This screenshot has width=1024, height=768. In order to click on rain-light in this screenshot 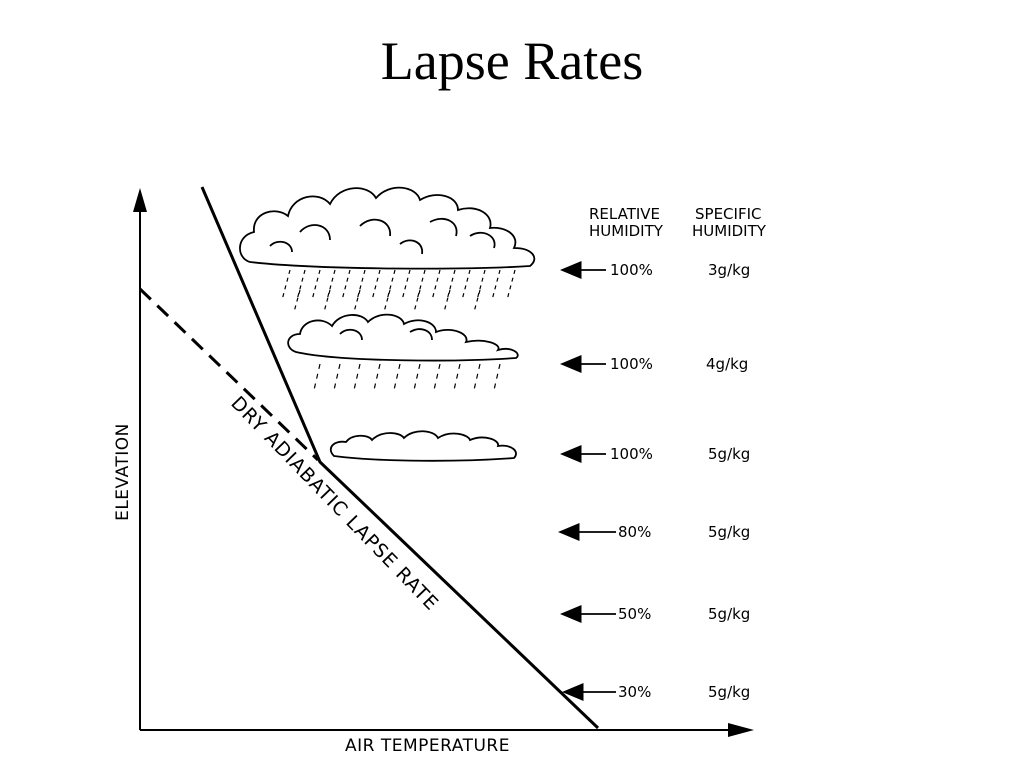, I will do `click(407, 377)`.